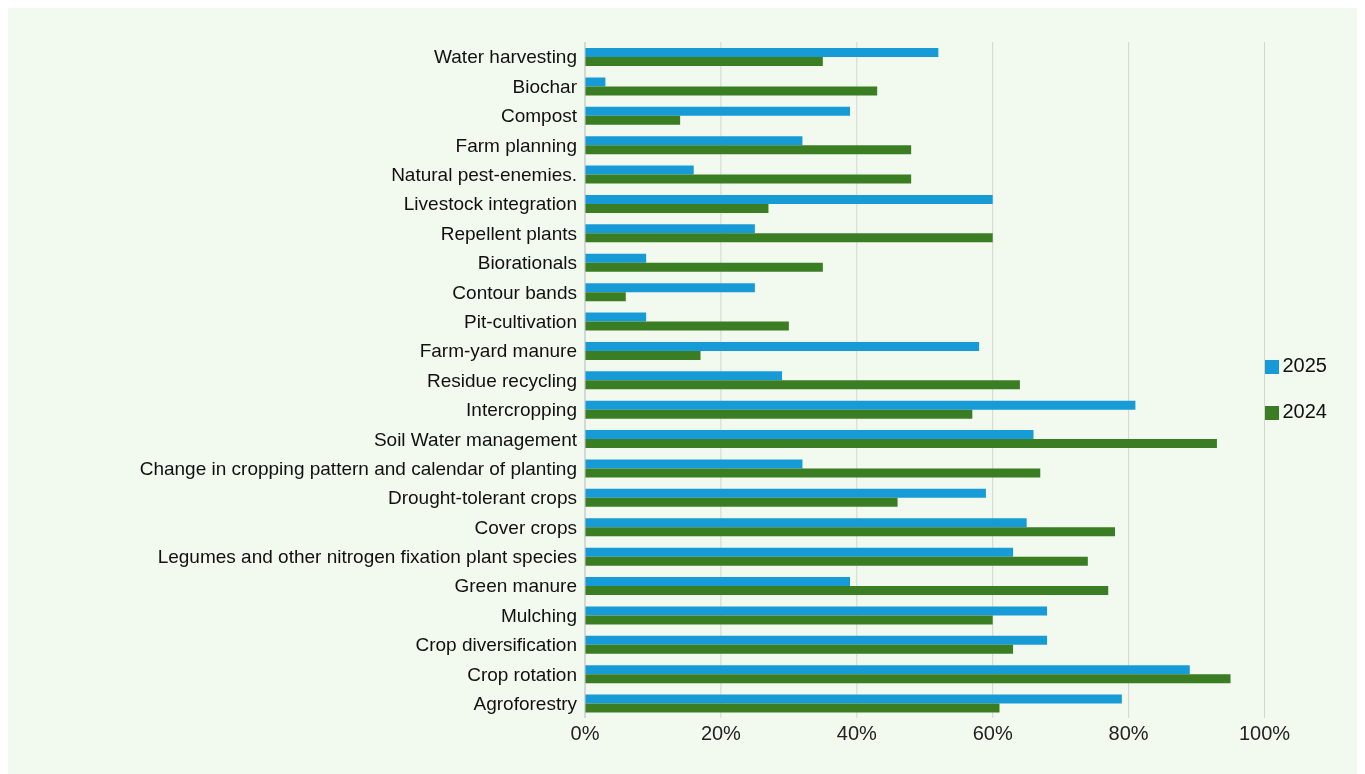 The width and height of the screenshot is (1365, 774). Describe the element at coordinates (496, 645) in the screenshot. I see `y-tick-label: Crop diversification` at that location.